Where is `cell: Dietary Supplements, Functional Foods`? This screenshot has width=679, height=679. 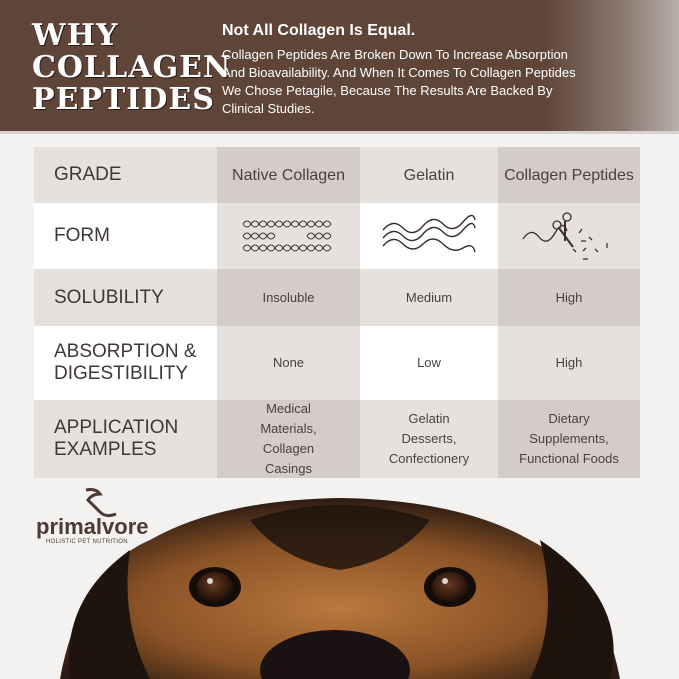 cell: Dietary Supplements, Functional Foods is located at coordinates (569, 439).